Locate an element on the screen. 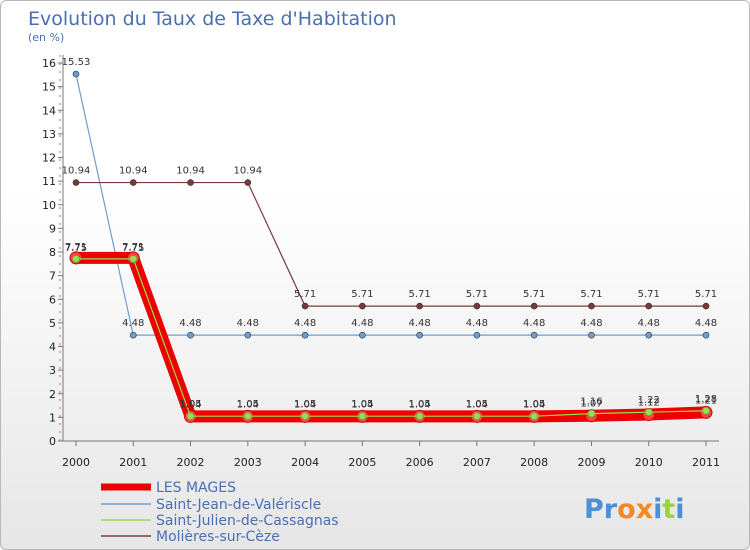 Image resolution: width=750 pixels, height=550 pixels. y-tick-label: 10 is located at coordinates (49, 205).